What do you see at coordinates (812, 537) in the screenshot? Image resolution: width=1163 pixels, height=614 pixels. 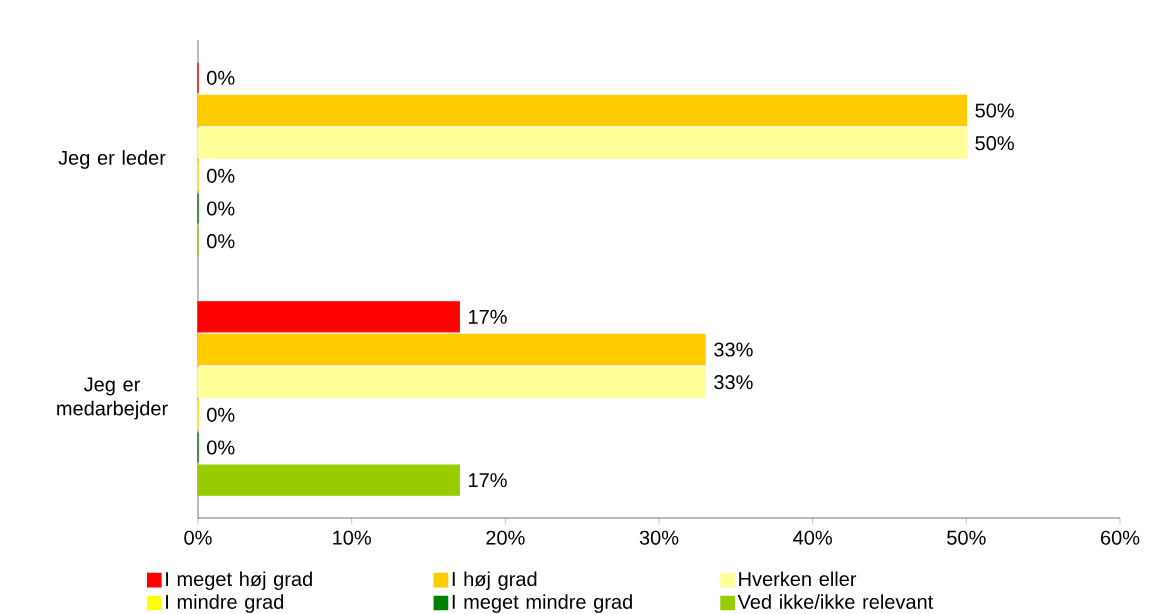 I see `x-tick-label: 40%` at bounding box center [812, 537].